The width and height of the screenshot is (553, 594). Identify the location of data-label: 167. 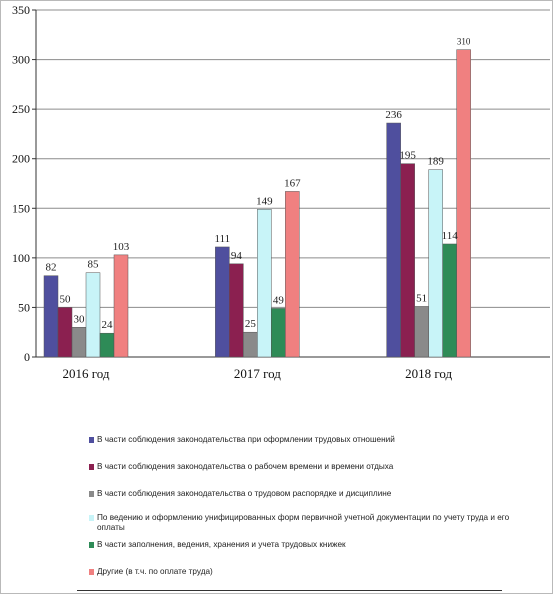
(292, 183).